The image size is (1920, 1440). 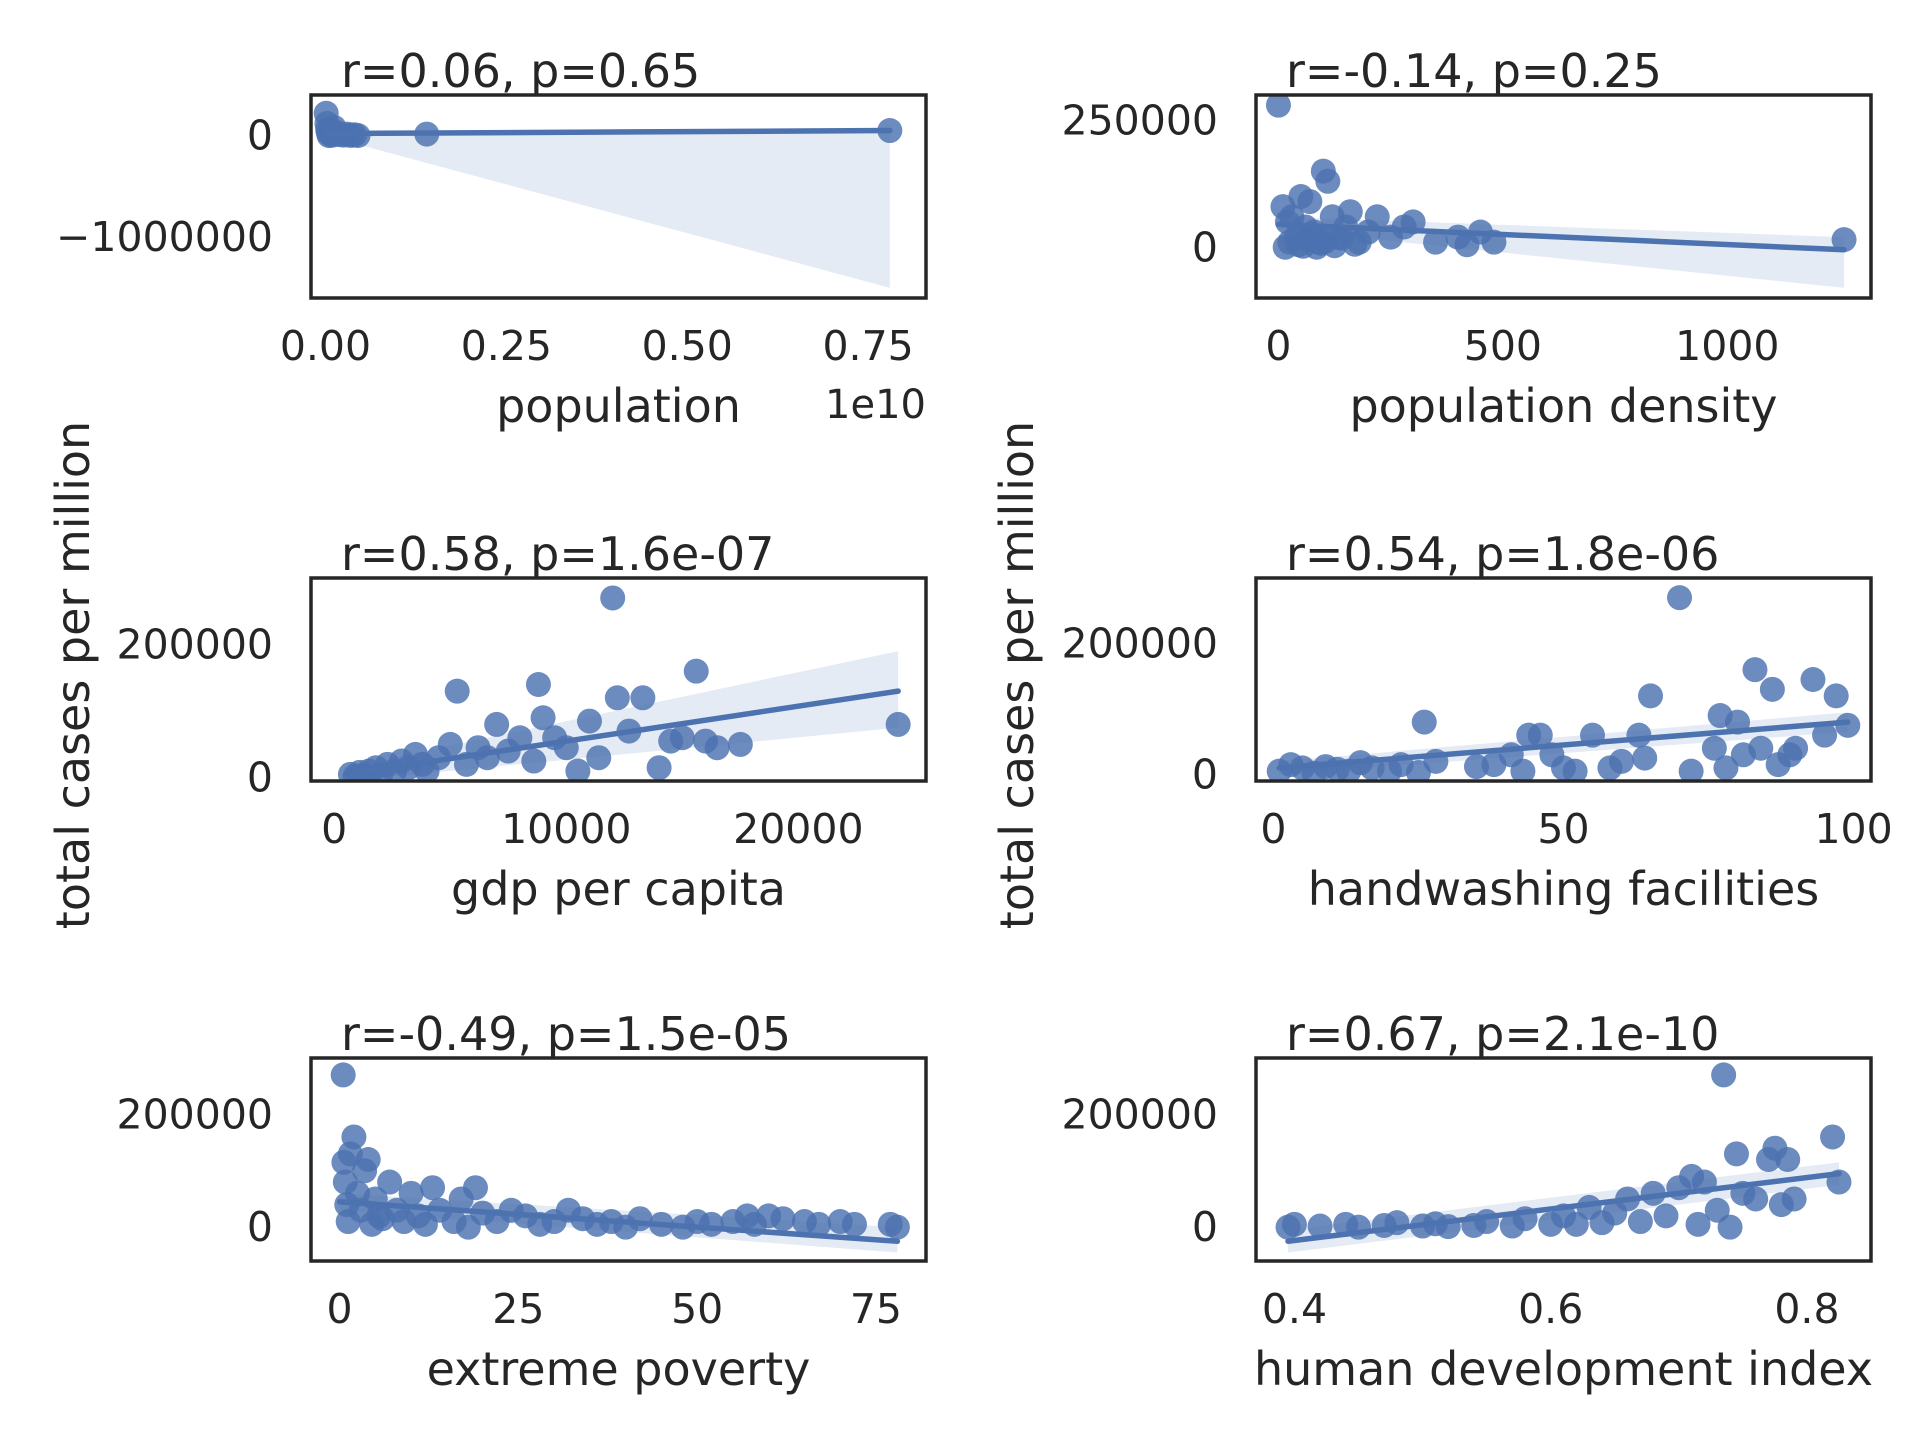 What do you see at coordinates (566, 1034) in the screenshot?
I see `correlation-annotation: r=-0.49, p=1.5e-05` at bounding box center [566, 1034].